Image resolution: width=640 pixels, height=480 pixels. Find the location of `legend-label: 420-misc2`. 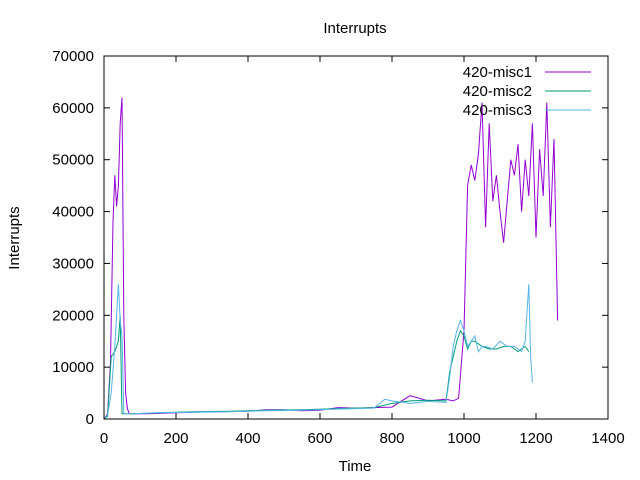

legend-label: 420-misc2 is located at coordinates (497, 91).